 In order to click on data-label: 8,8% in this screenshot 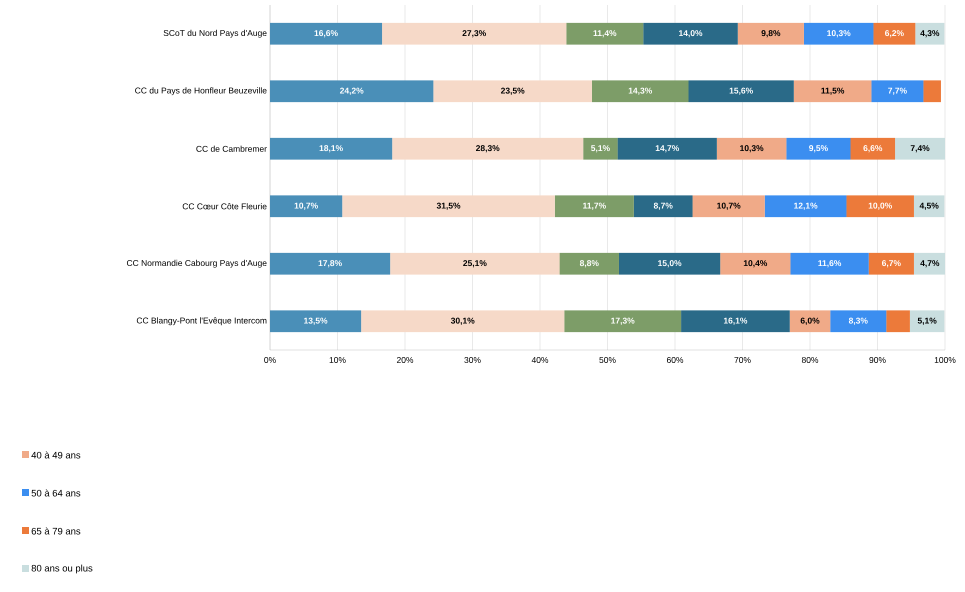, I will do `click(589, 264)`.